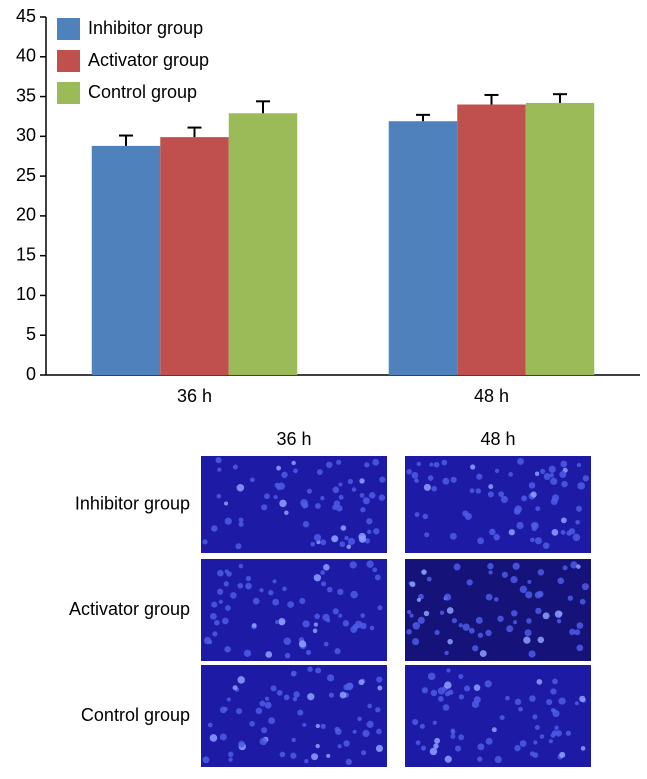 Image resolution: width=647 pixels, height=779 pixels. Describe the element at coordinates (293, 439) in the screenshot. I see `column-label: 36 h` at that location.